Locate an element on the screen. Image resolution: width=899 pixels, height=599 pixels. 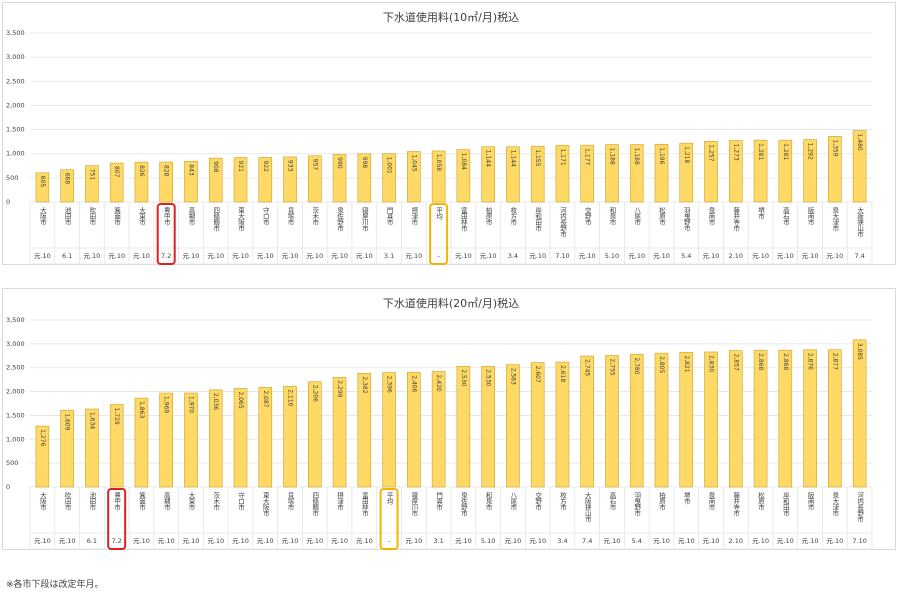
x-tick-label: 高石市 is located at coordinates (785, 216).